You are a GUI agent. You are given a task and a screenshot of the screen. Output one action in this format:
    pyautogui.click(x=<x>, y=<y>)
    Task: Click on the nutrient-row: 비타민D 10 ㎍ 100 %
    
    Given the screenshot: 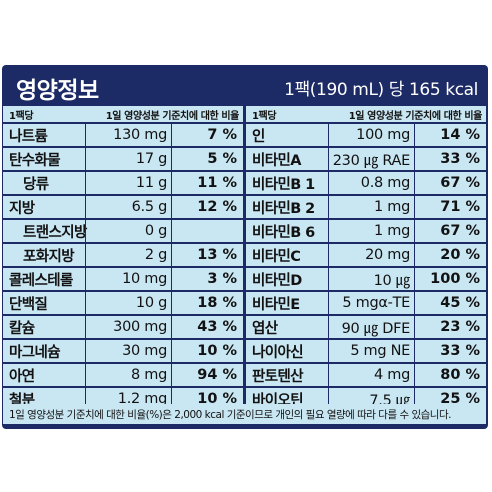 What is the action you would take?
    pyautogui.click(x=366, y=279)
    